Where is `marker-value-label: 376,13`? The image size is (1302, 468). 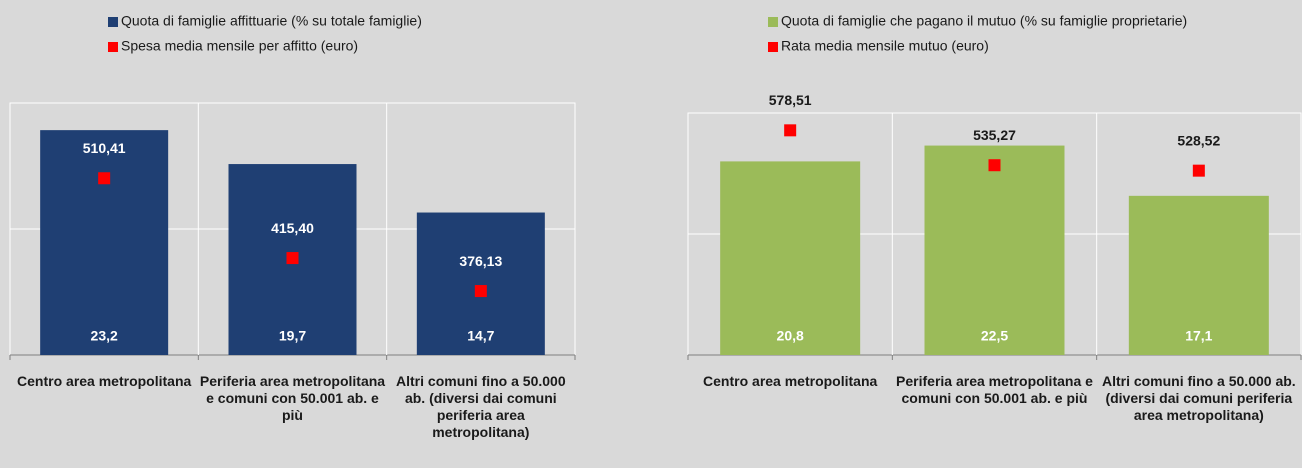 marker-value-label: 376,13 is located at coordinates (480, 261).